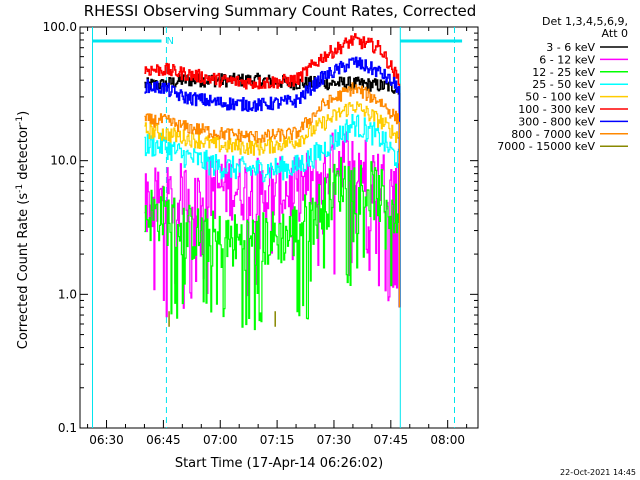 The image size is (640, 480). Describe the element at coordinates (20, 188) in the screenshot. I see `y-axis-label-sup1: -1` at that location.